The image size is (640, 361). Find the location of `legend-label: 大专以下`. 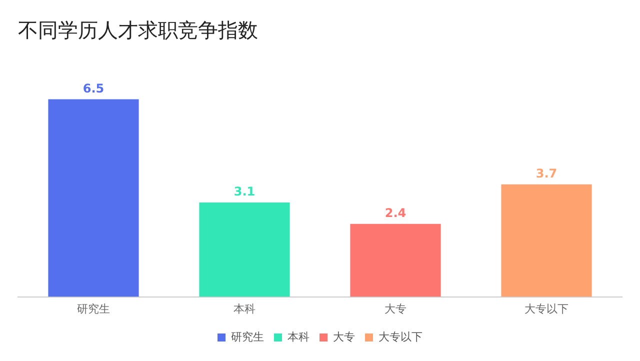

legend-label: 大专以下 is located at coordinates (400, 337).